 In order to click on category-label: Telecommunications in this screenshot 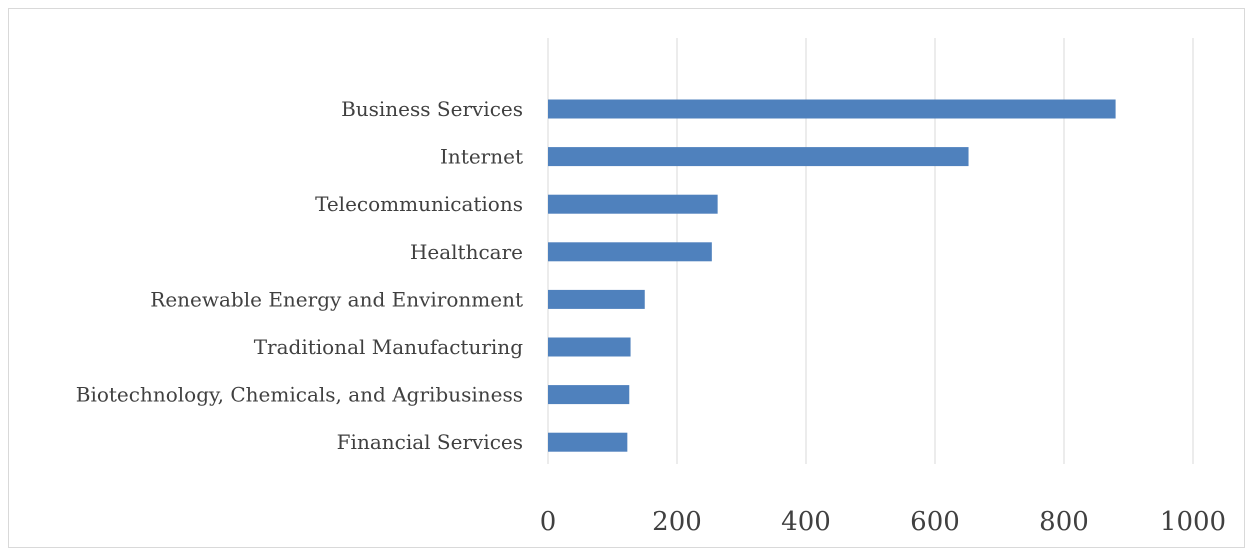, I will do `click(419, 204)`.